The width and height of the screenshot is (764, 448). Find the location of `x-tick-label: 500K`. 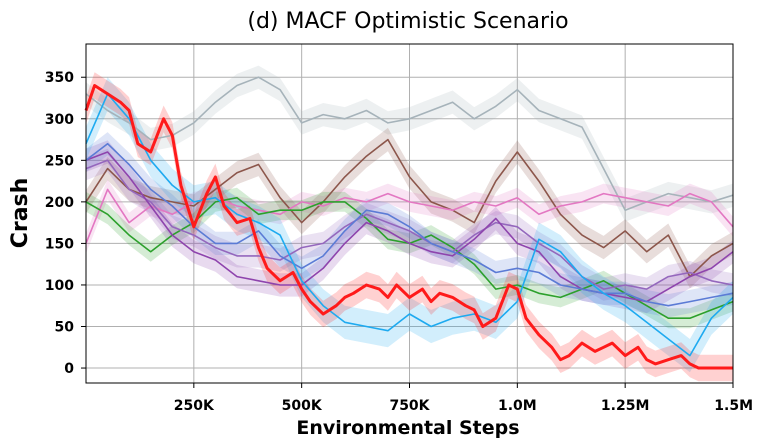

x-tick-label: 500K is located at coordinates (302, 406).